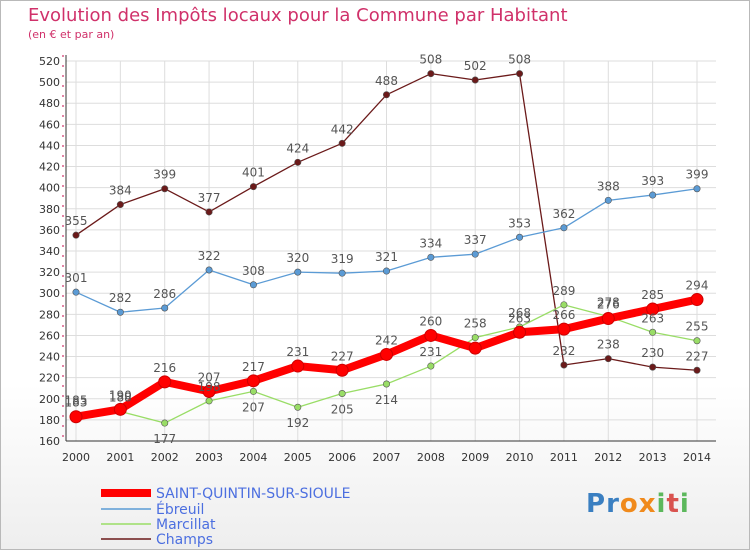  What do you see at coordinates (629, 504) in the screenshot?
I see `logo-letter: o` at bounding box center [629, 504].